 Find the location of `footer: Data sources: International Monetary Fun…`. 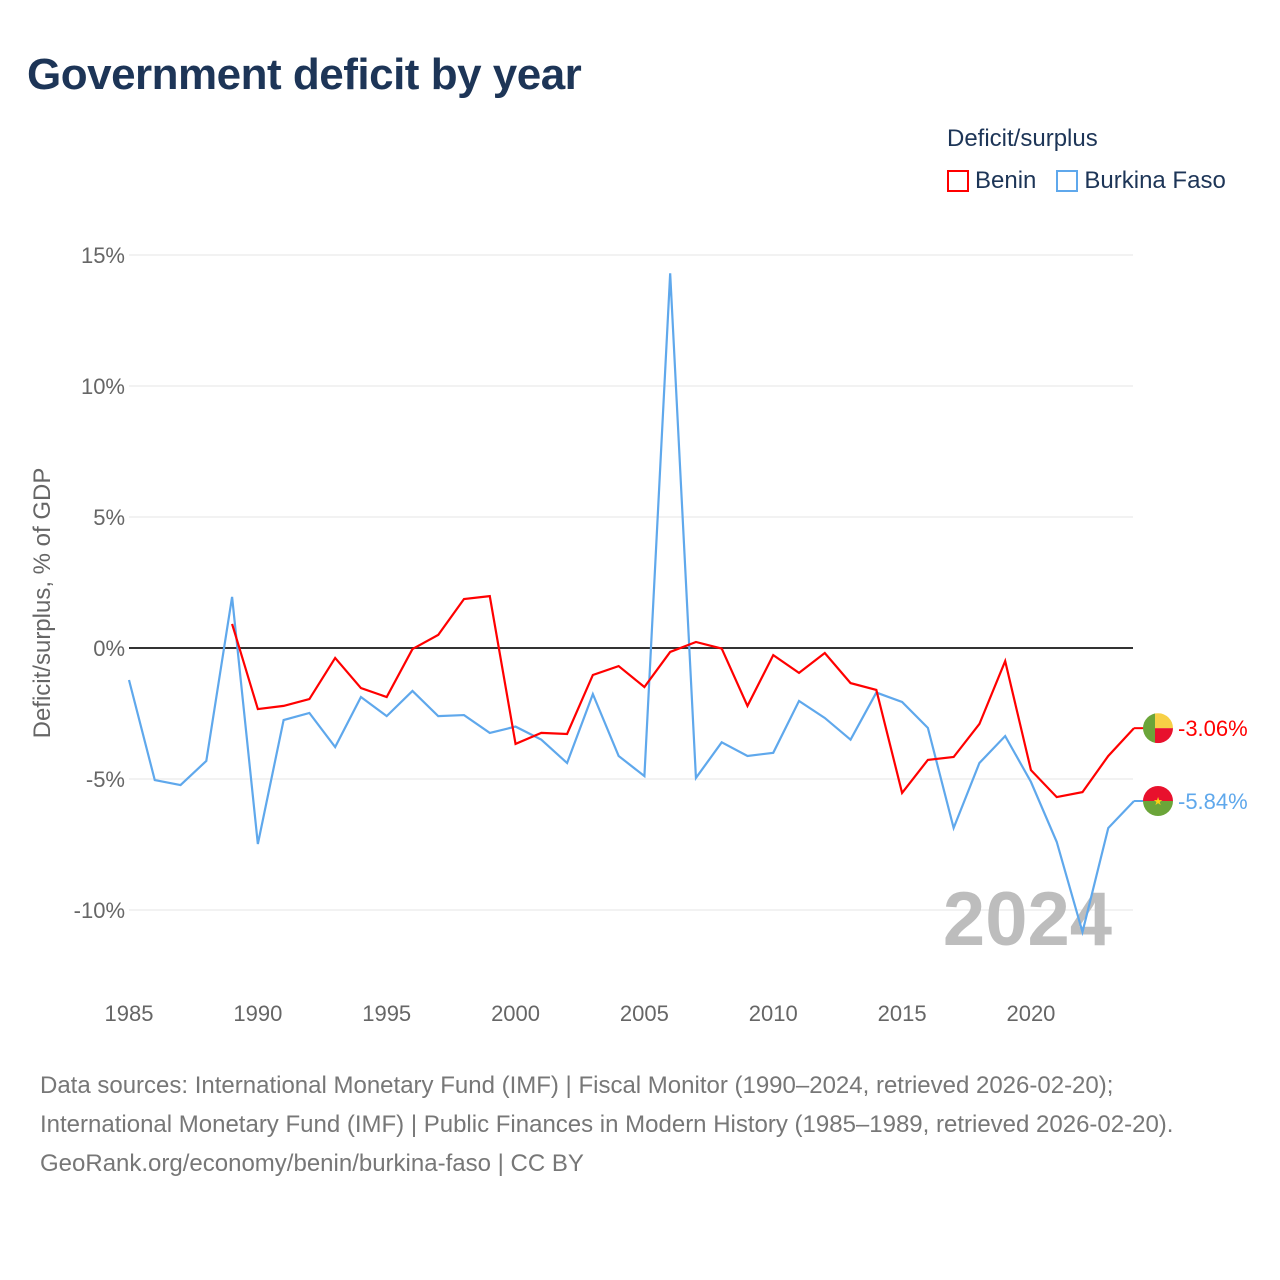

footer: Data sources: International Monetary Fun… is located at coordinates (640, 1124).